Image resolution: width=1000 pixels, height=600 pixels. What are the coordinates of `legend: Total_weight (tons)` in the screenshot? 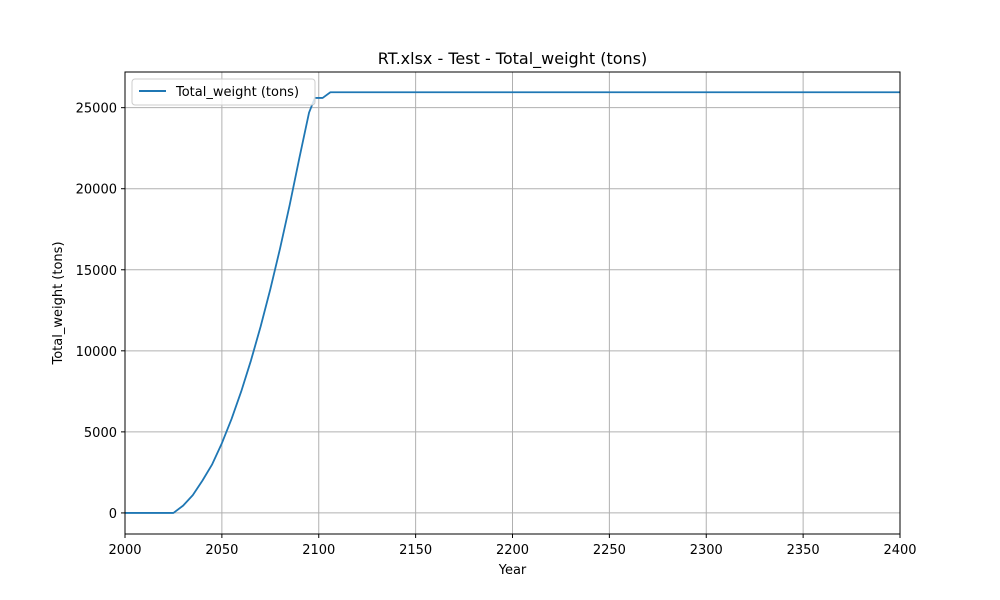 It's located at (223, 92).